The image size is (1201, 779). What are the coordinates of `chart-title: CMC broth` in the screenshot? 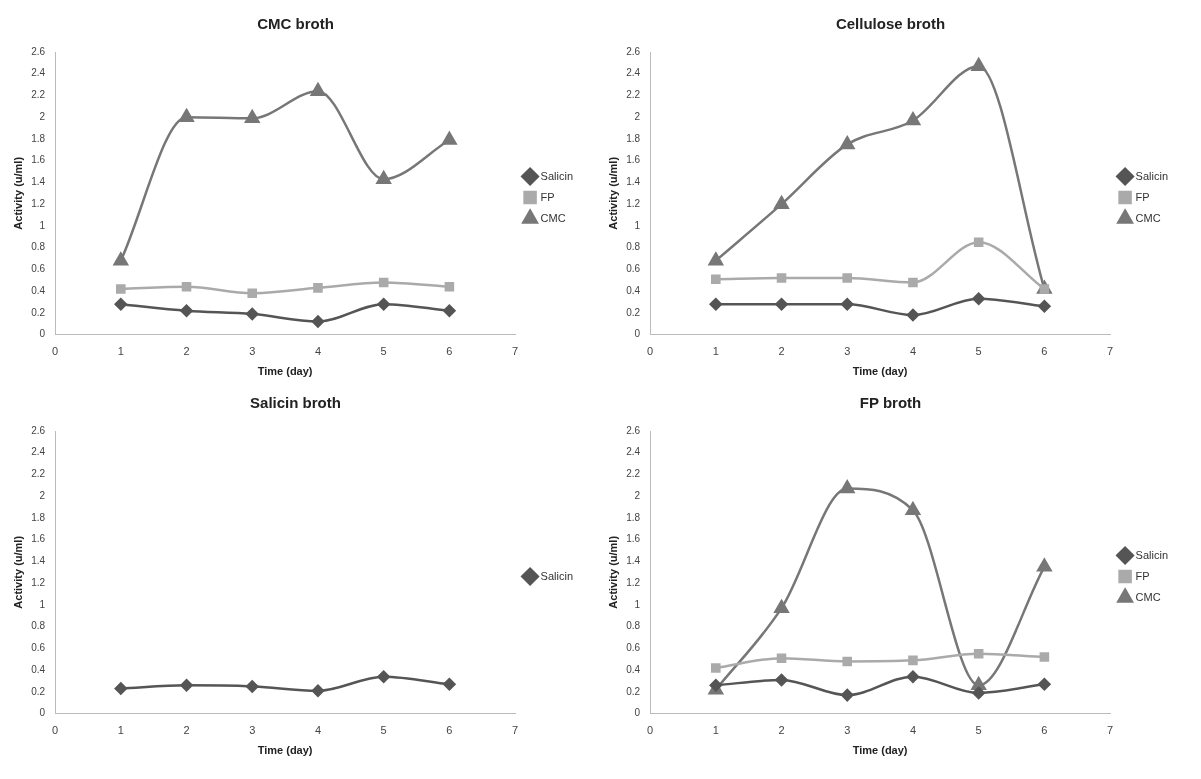 It's located at (295, 24).